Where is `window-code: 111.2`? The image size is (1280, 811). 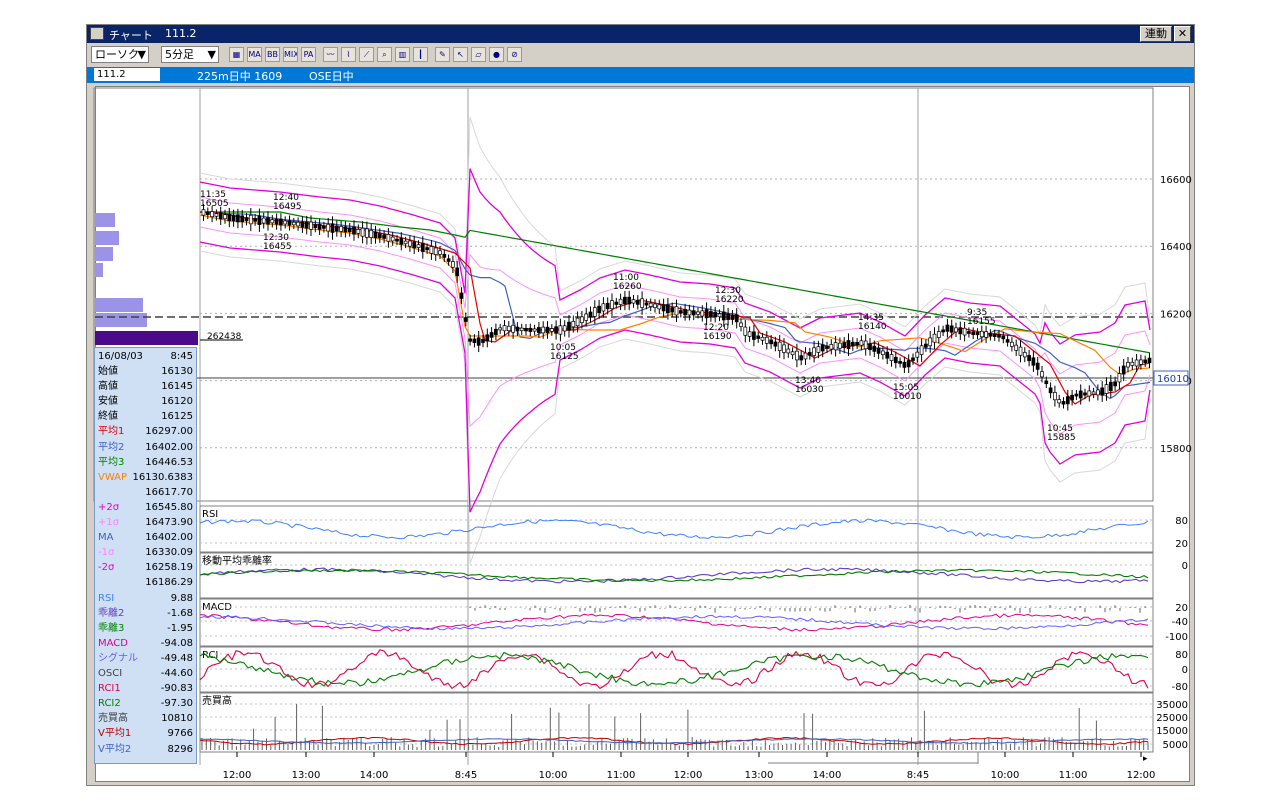 window-code: 111.2 is located at coordinates (181, 33).